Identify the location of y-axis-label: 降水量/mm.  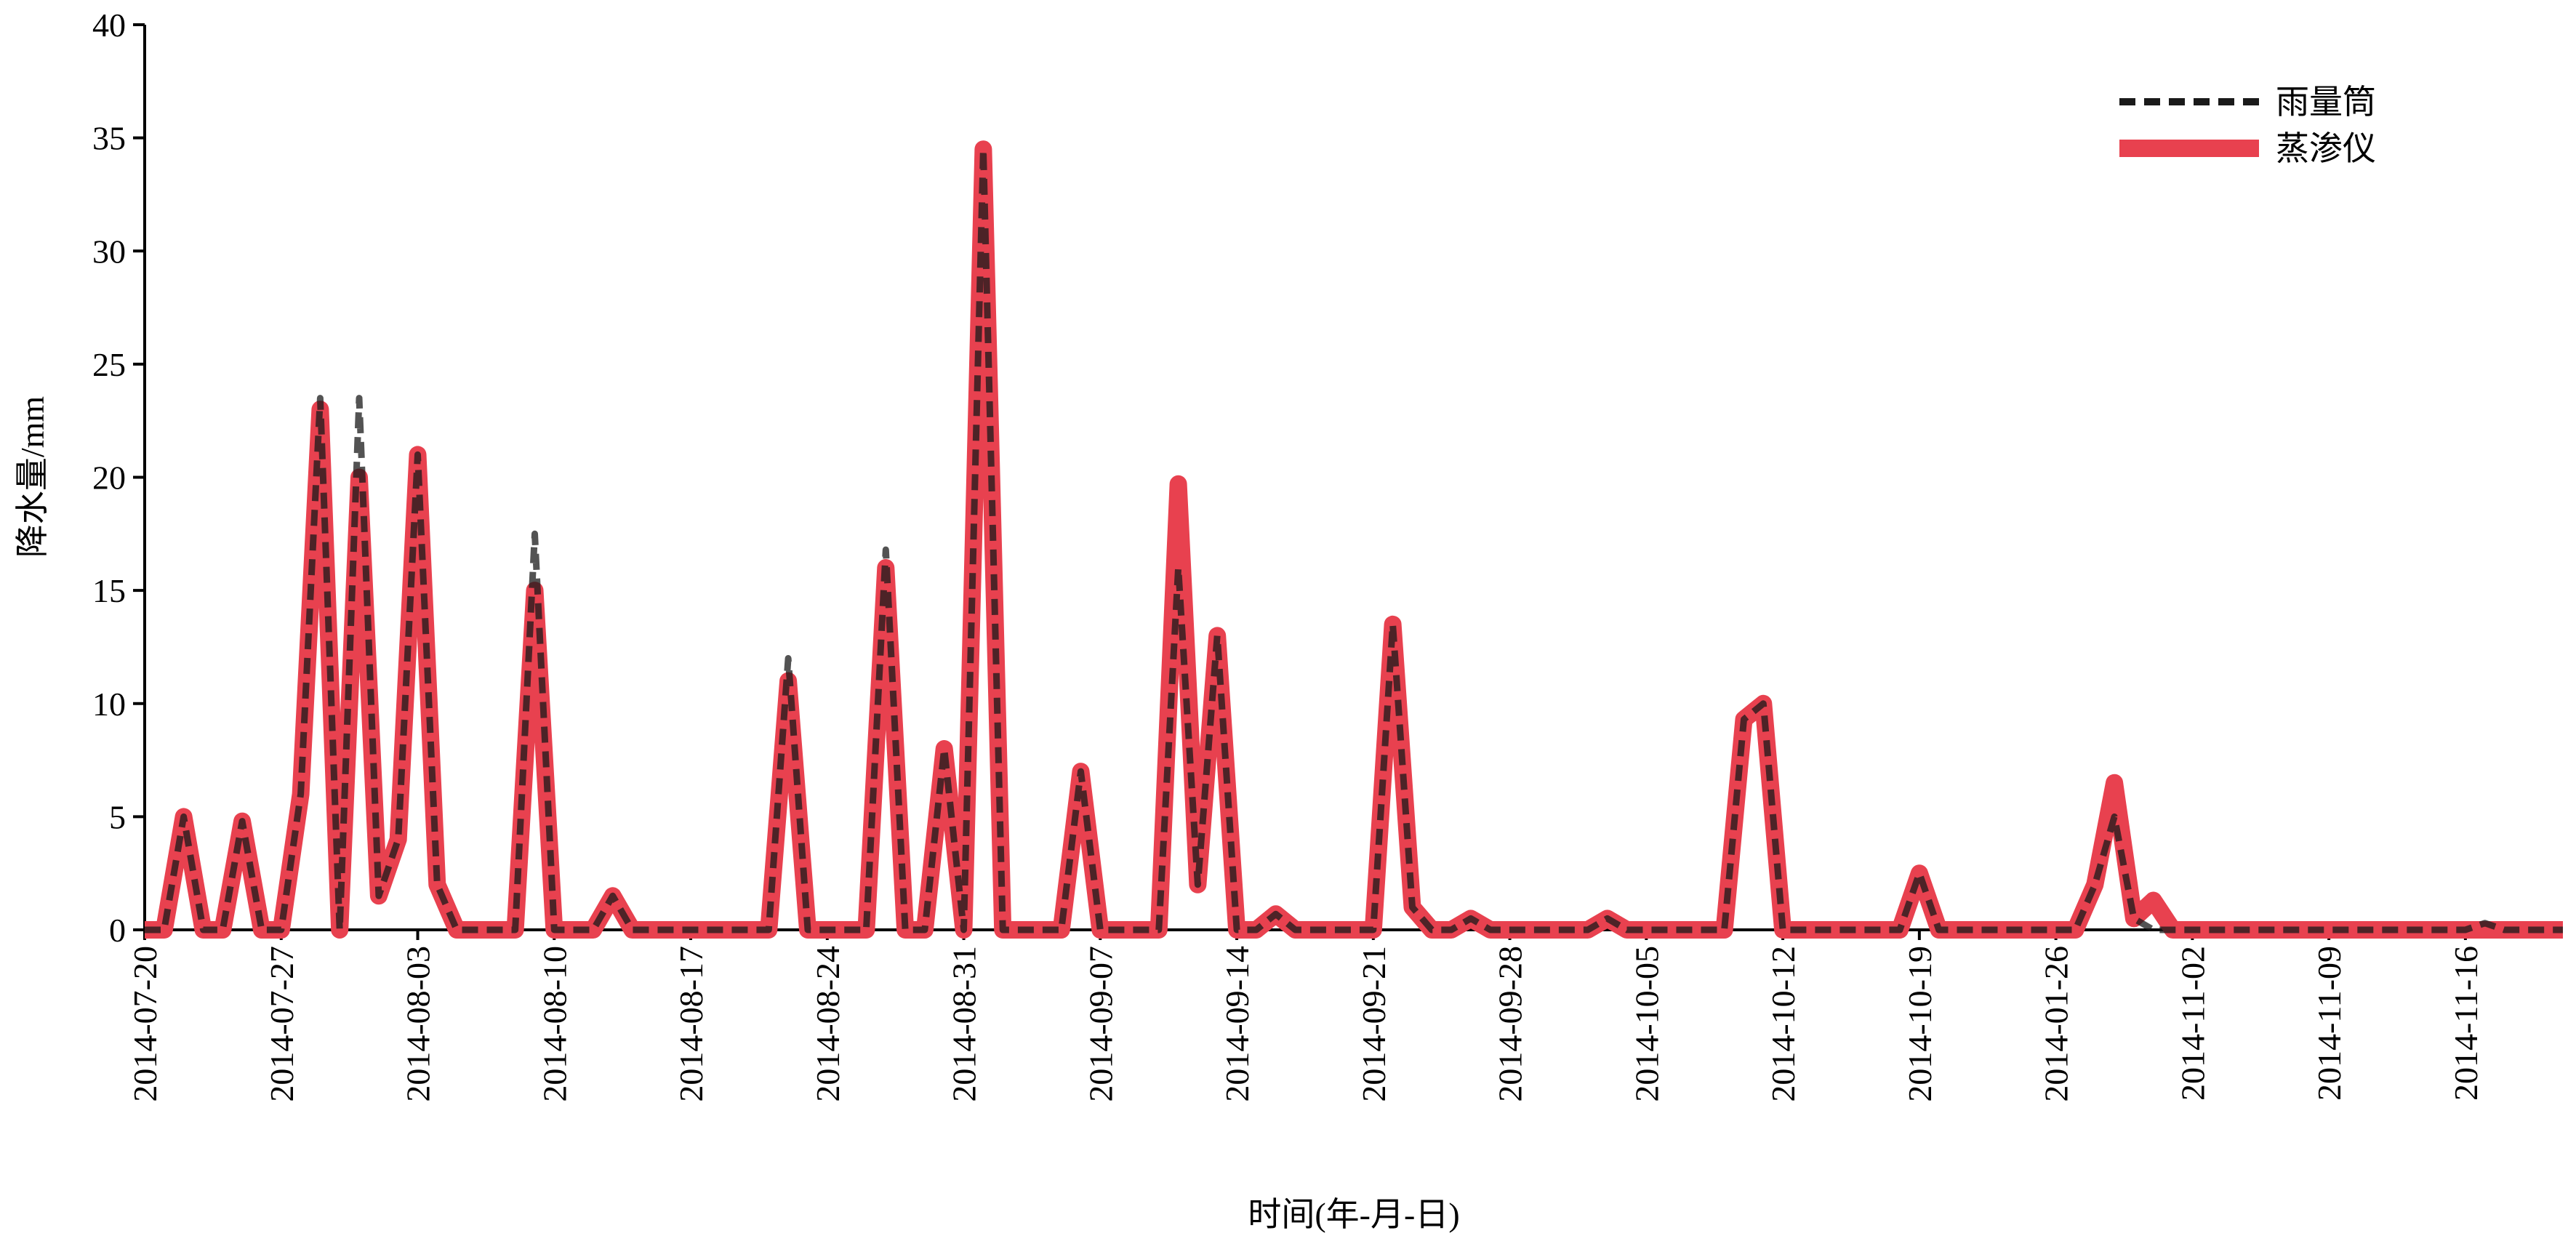
(32, 477).